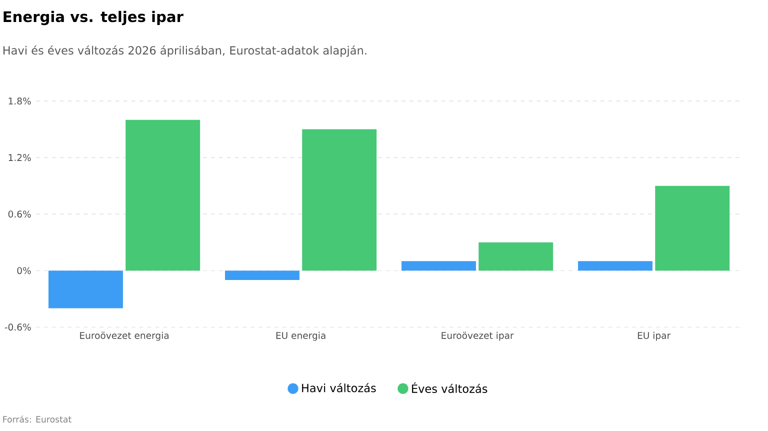  I want to click on y-tick-label: 0.6%, so click(19, 214).